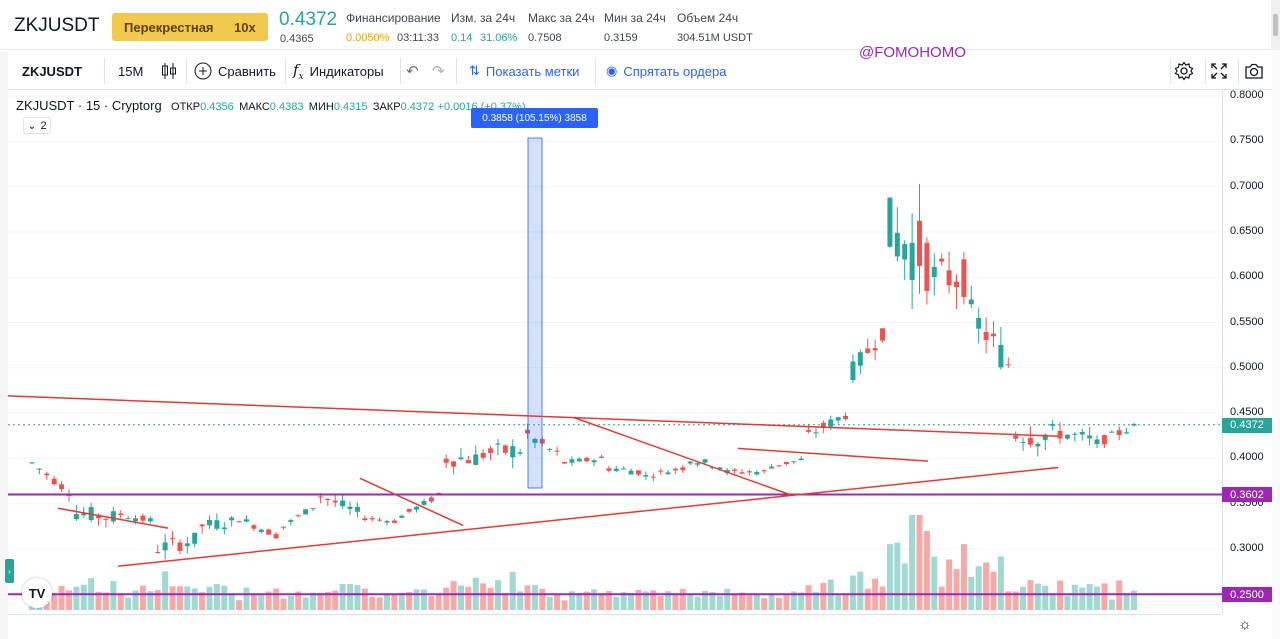  Describe the element at coordinates (1247, 230) in the screenshot. I see `price-tick: 0.6500` at that location.